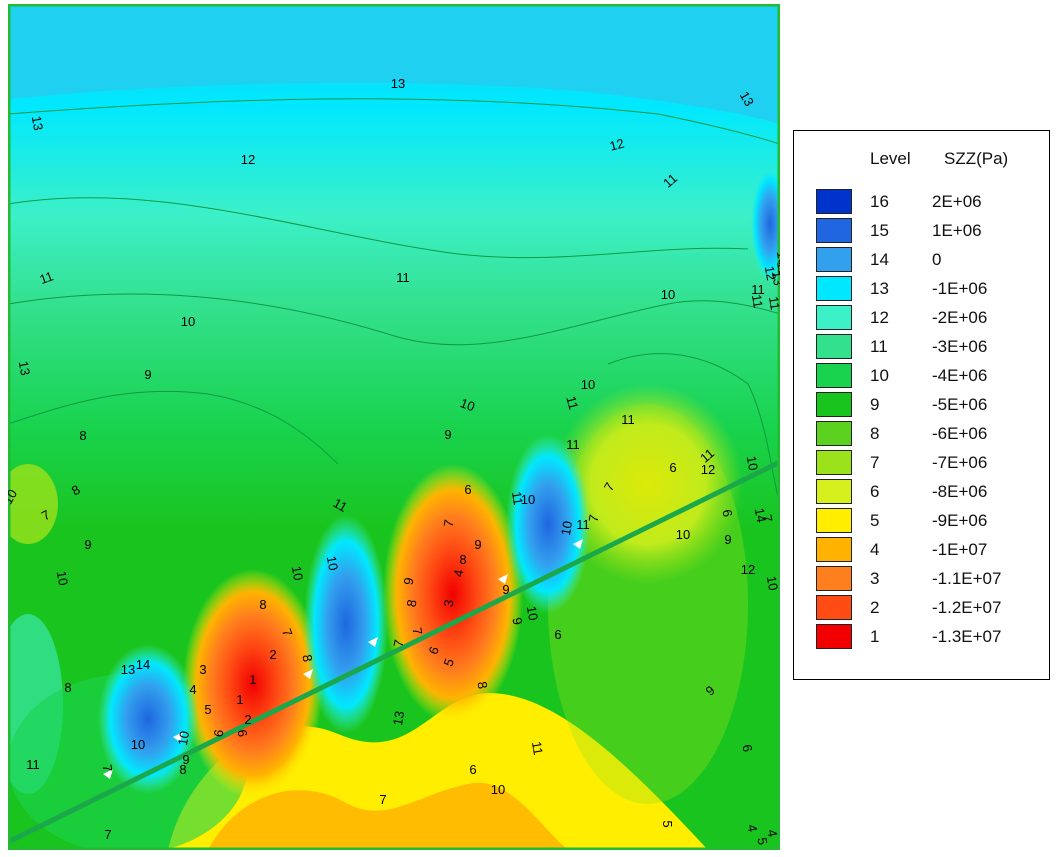  Describe the element at coordinates (960, 346) in the screenshot. I see `legend-value: -3E+06` at that location.